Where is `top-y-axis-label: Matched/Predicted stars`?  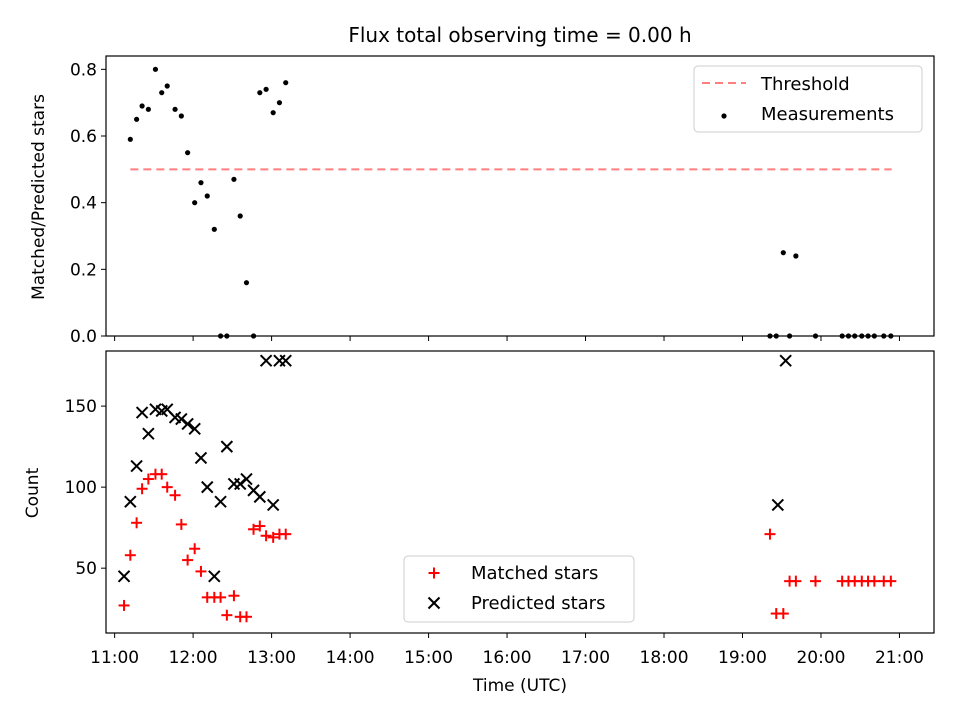
top-y-axis-label: Matched/Predicted stars is located at coordinates (39, 197).